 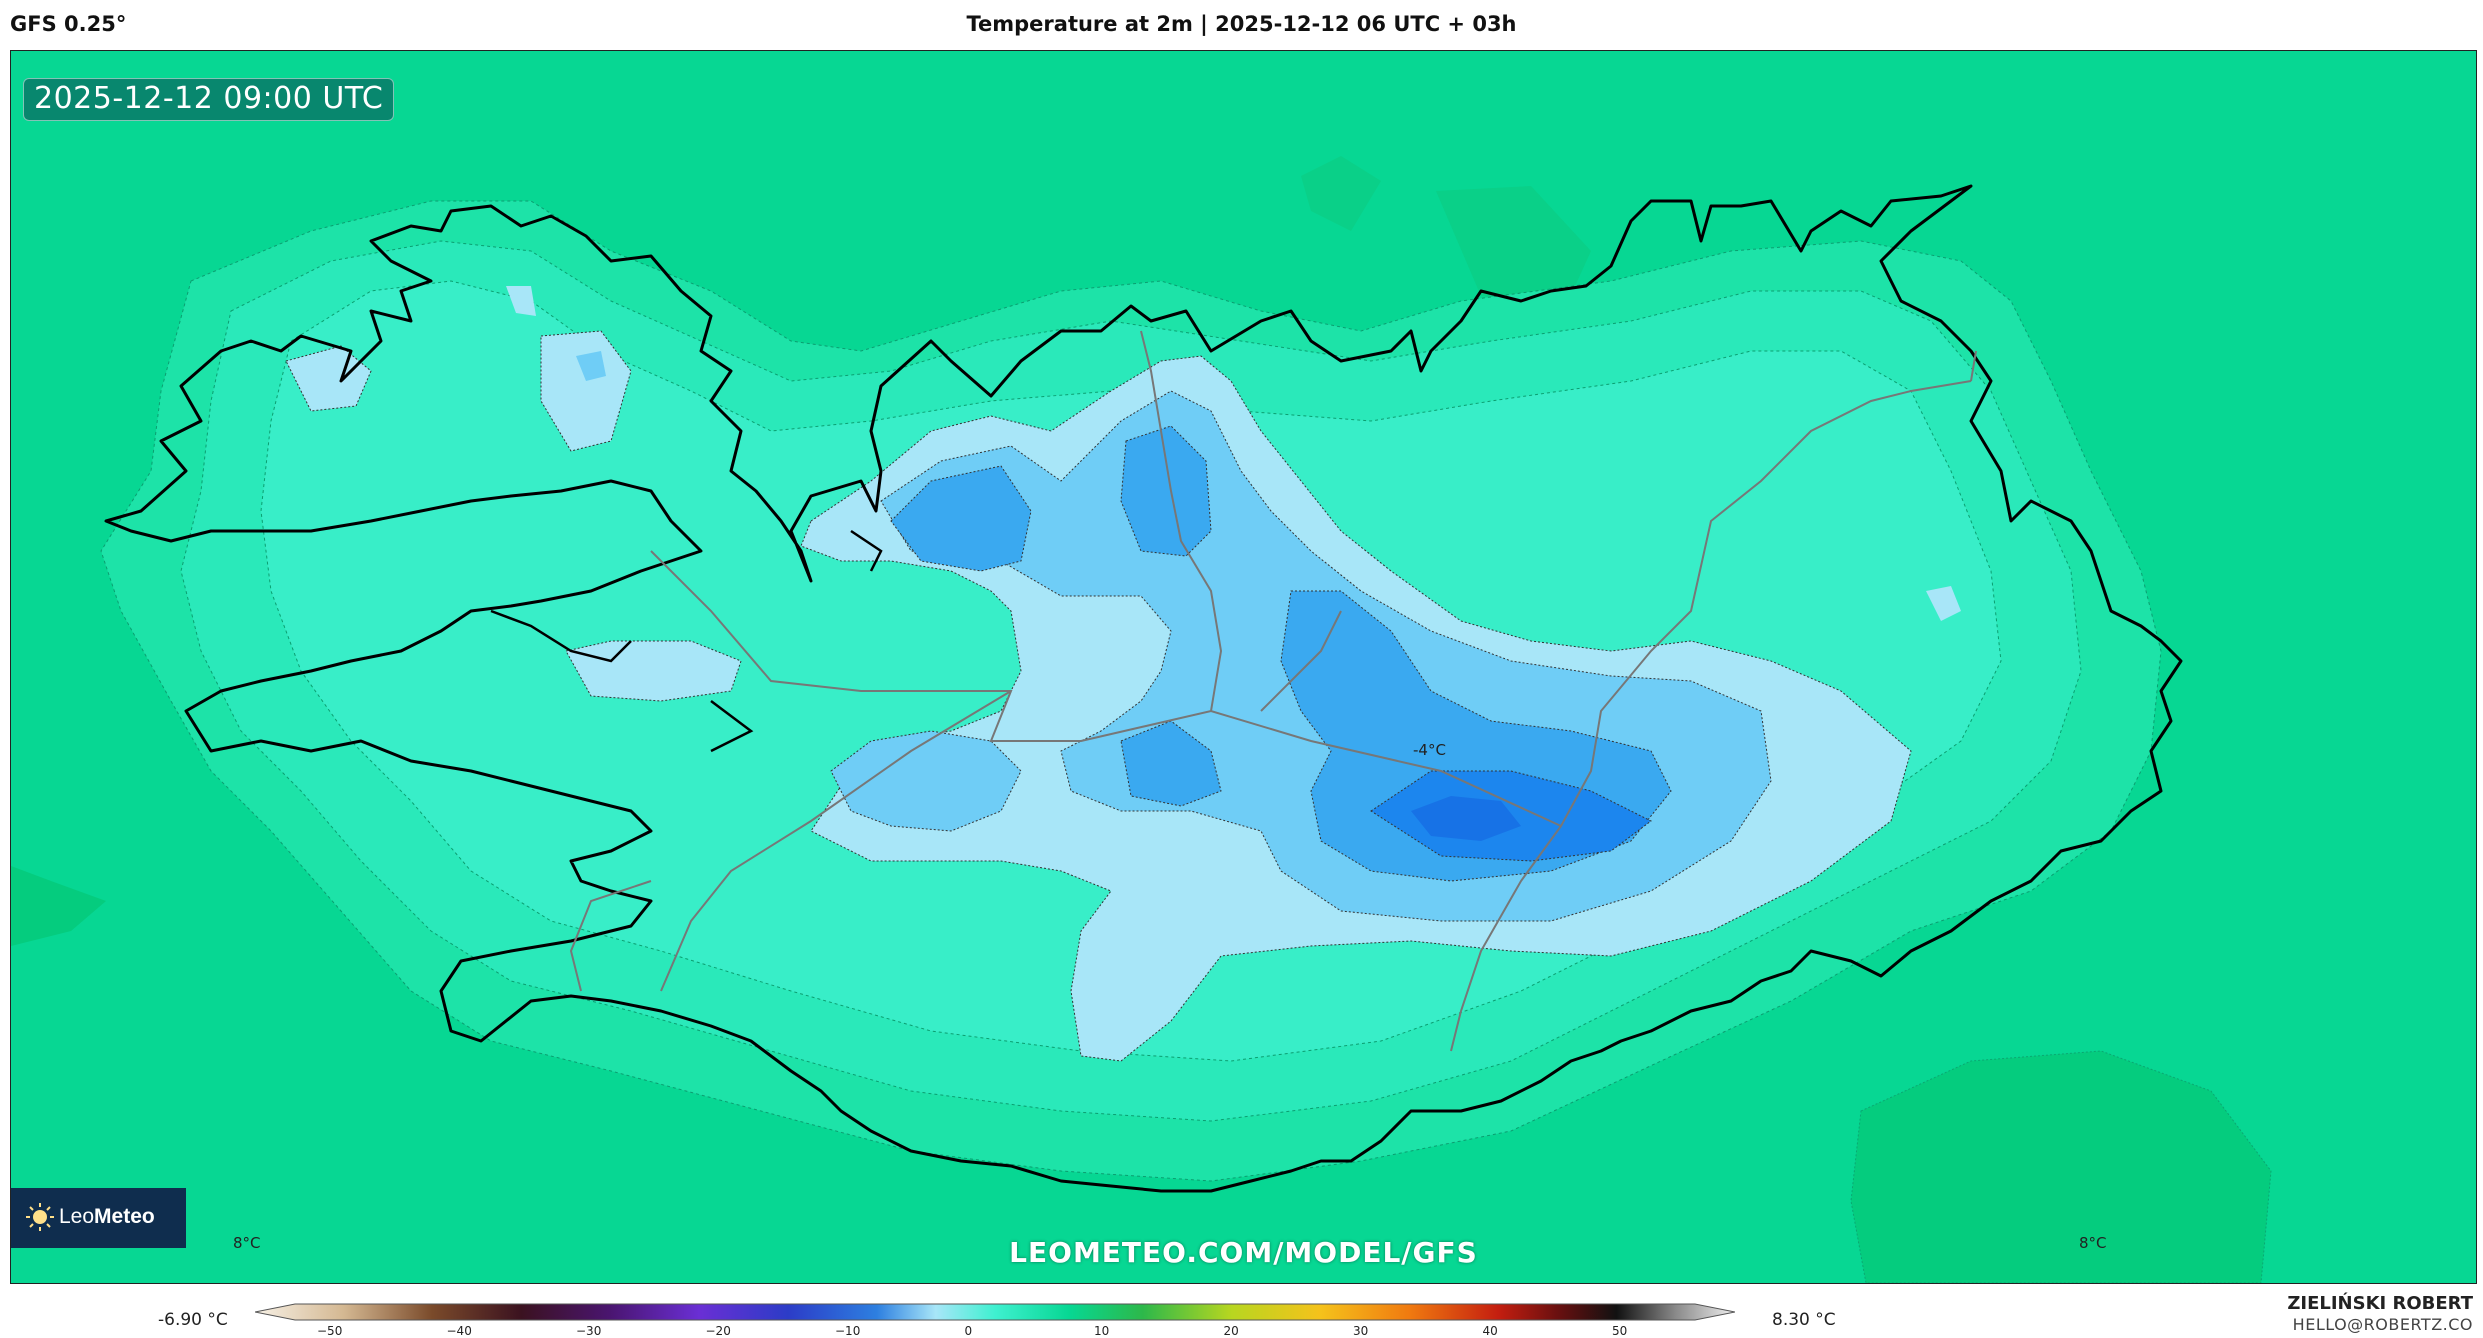 I want to click on cold-interior-deep, so click(x=961, y=518).